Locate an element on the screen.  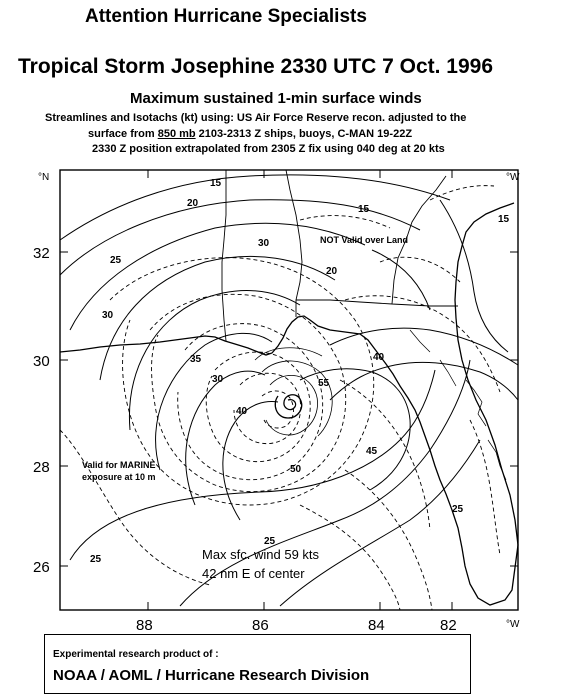
lon-unit-label-bottom: °W is located at coordinates (513, 624).